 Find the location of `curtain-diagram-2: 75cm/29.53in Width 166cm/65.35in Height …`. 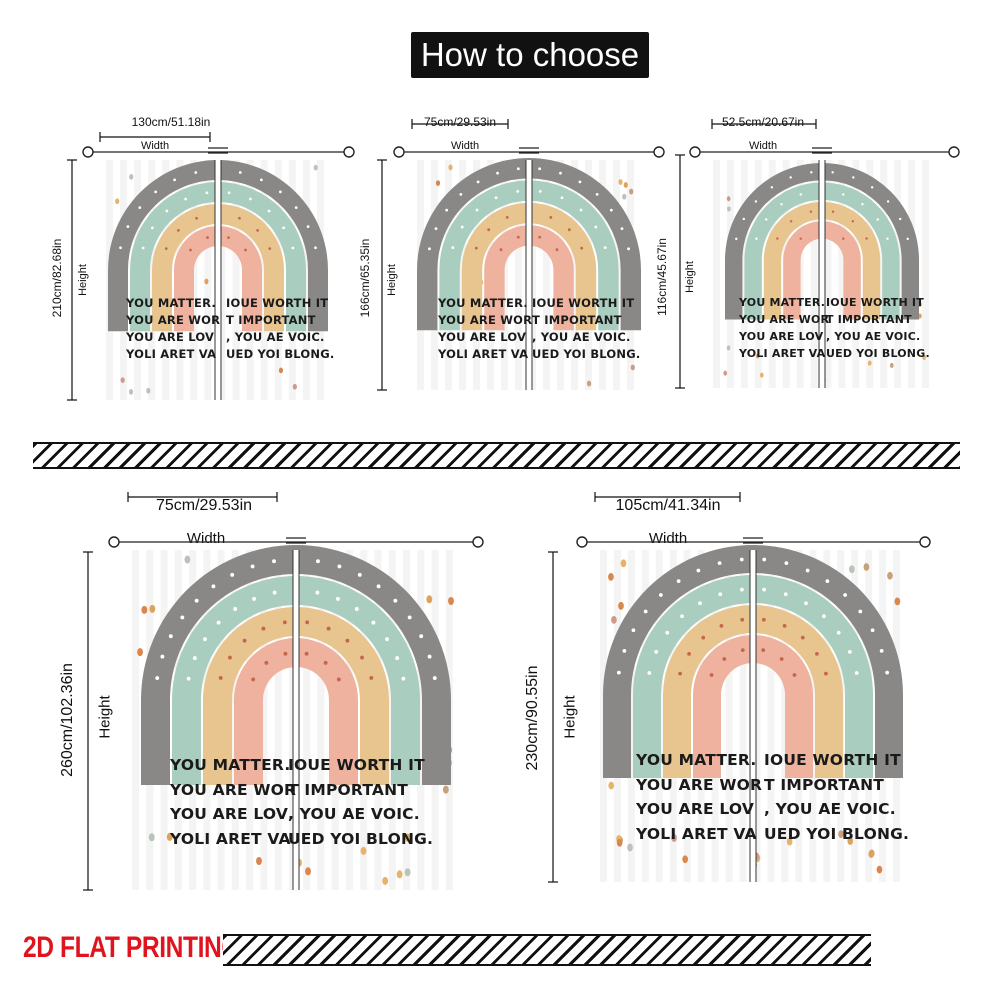

curtain-diagram-2: 75cm/29.53in Width 166cm/65.35in Height … is located at coordinates (514, 260).